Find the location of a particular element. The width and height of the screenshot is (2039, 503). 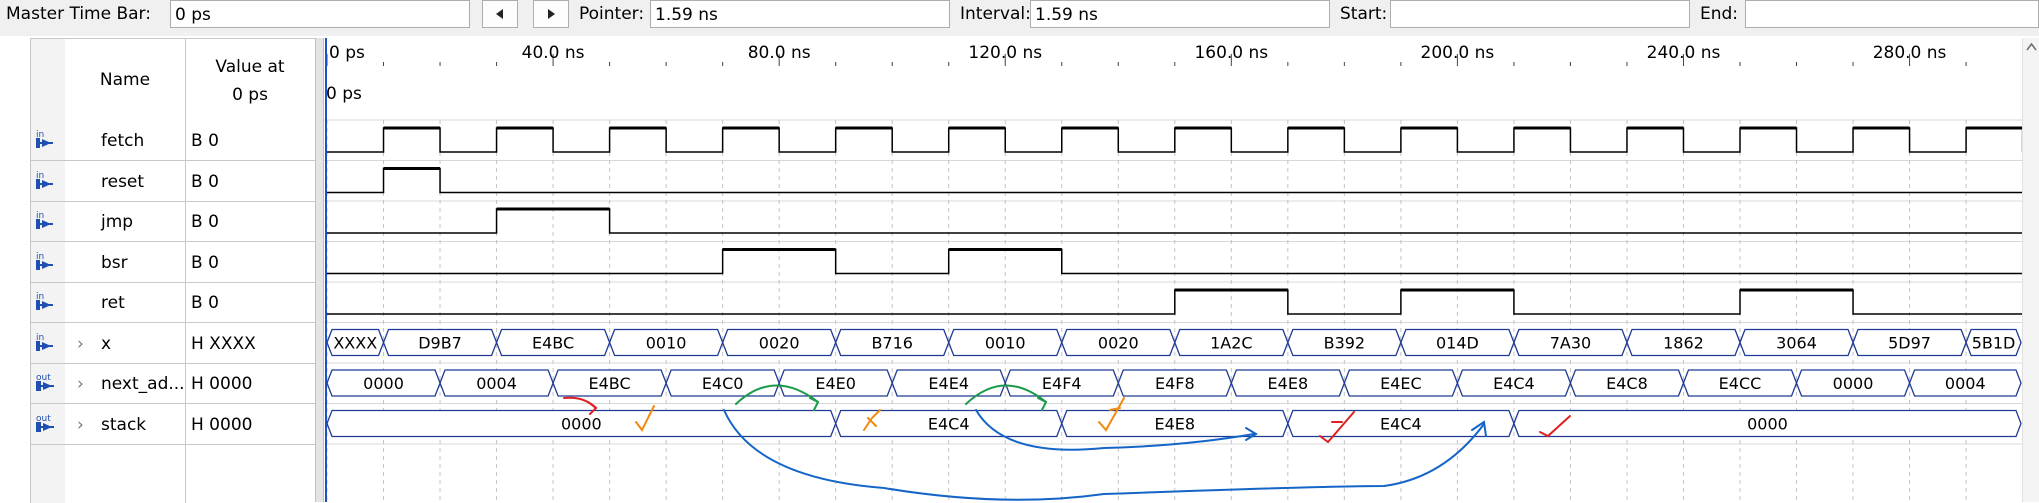

master-time-bar-field: 0 ps is located at coordinates (320, 14).